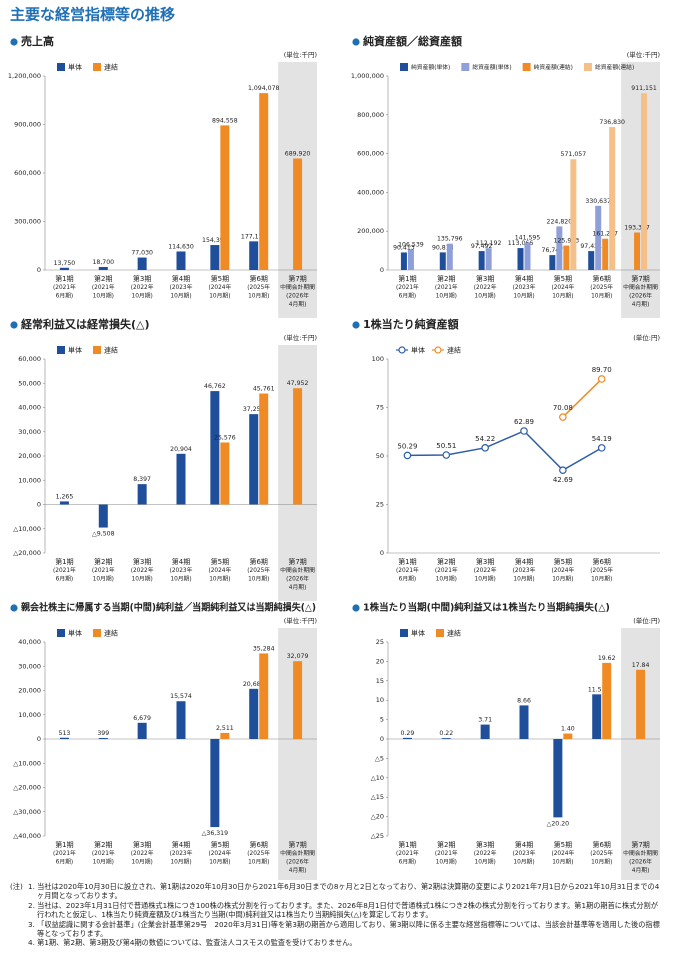 This screenshot has height=963, width=675. Describe the element at coordinates (380, 456) in the screenshot. I see `y-tick-label: 50` at that location.